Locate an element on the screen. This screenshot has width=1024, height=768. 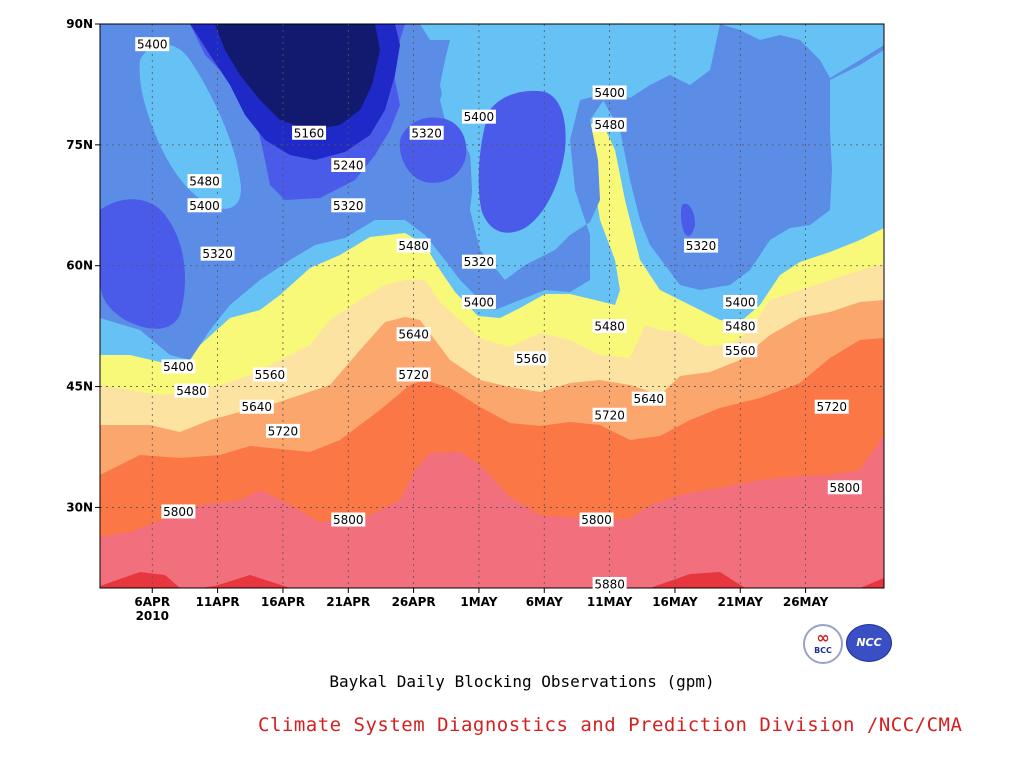
contour-label: 5160 is located at coordinates (309, 132).